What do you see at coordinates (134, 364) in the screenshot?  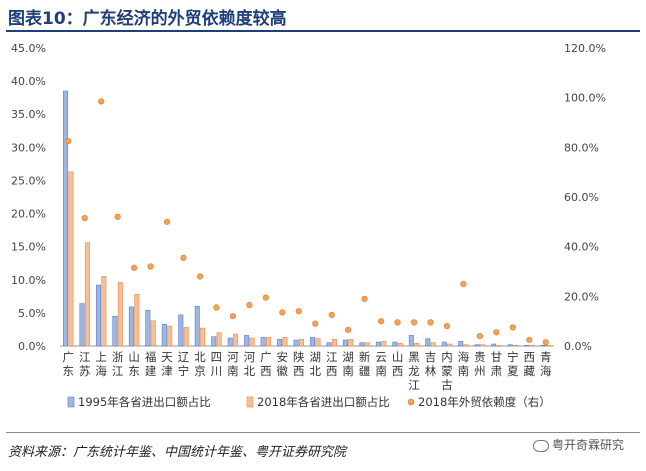 I see `x-tick-label: 山东` at bounding box center [134, 364].